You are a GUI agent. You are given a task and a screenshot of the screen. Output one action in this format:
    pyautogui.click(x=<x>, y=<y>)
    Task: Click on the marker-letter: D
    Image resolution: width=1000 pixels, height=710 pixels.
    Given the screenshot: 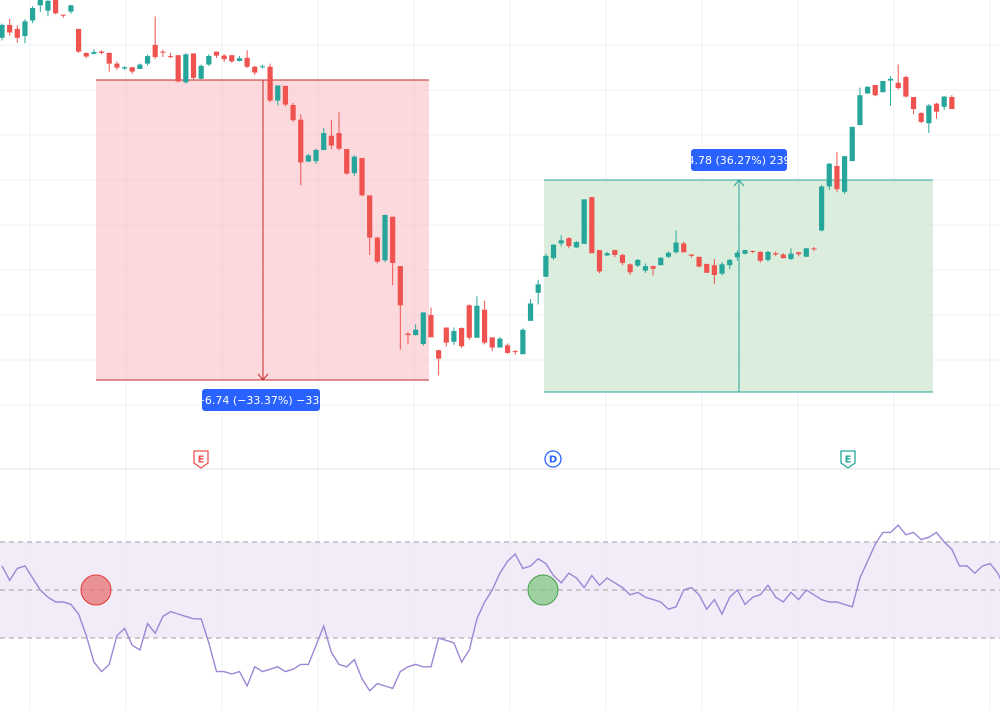 What is the action you would take?
    pyautogui.click(x=553, y=460)
    